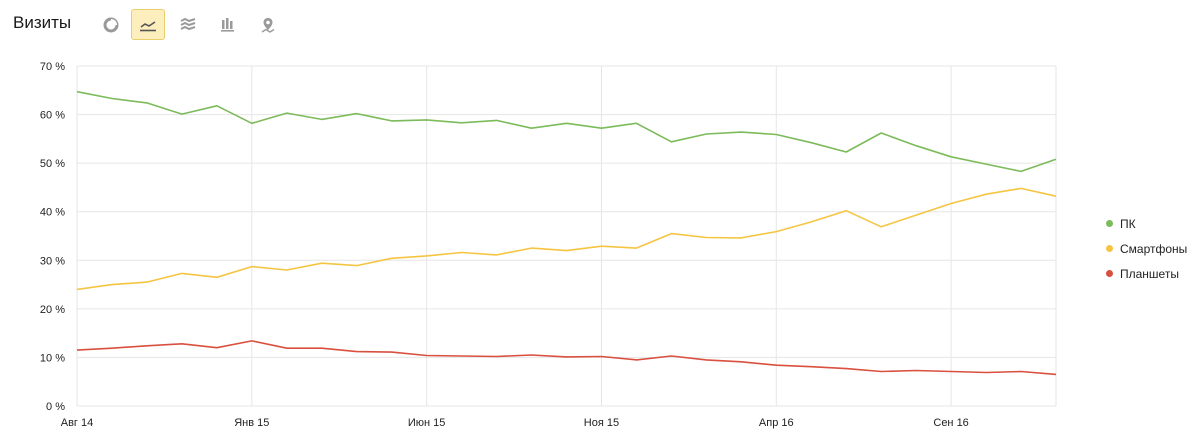 This screenshot has width=1204, height=443. What do you see at coordinates (427, 423) in the screenshot?
I see `x-tick-label: Июн 15` at bounding box center [427, 423].